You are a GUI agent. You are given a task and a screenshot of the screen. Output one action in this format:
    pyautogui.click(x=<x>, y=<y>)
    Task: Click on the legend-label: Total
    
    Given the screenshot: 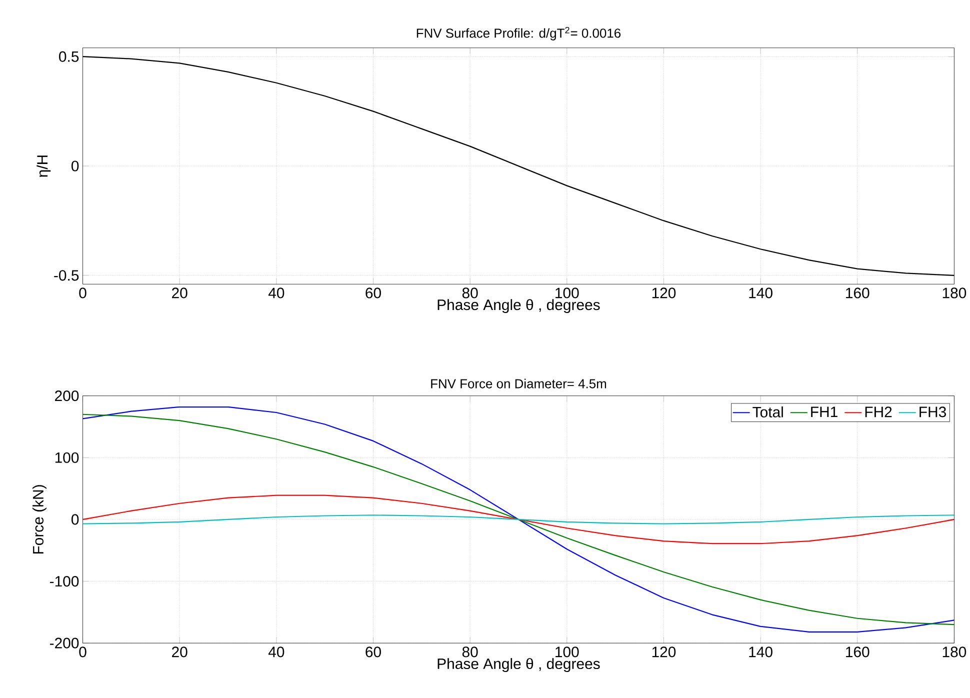 What is the action you would take?
    pyautogui.click(x=767, y=412)
    